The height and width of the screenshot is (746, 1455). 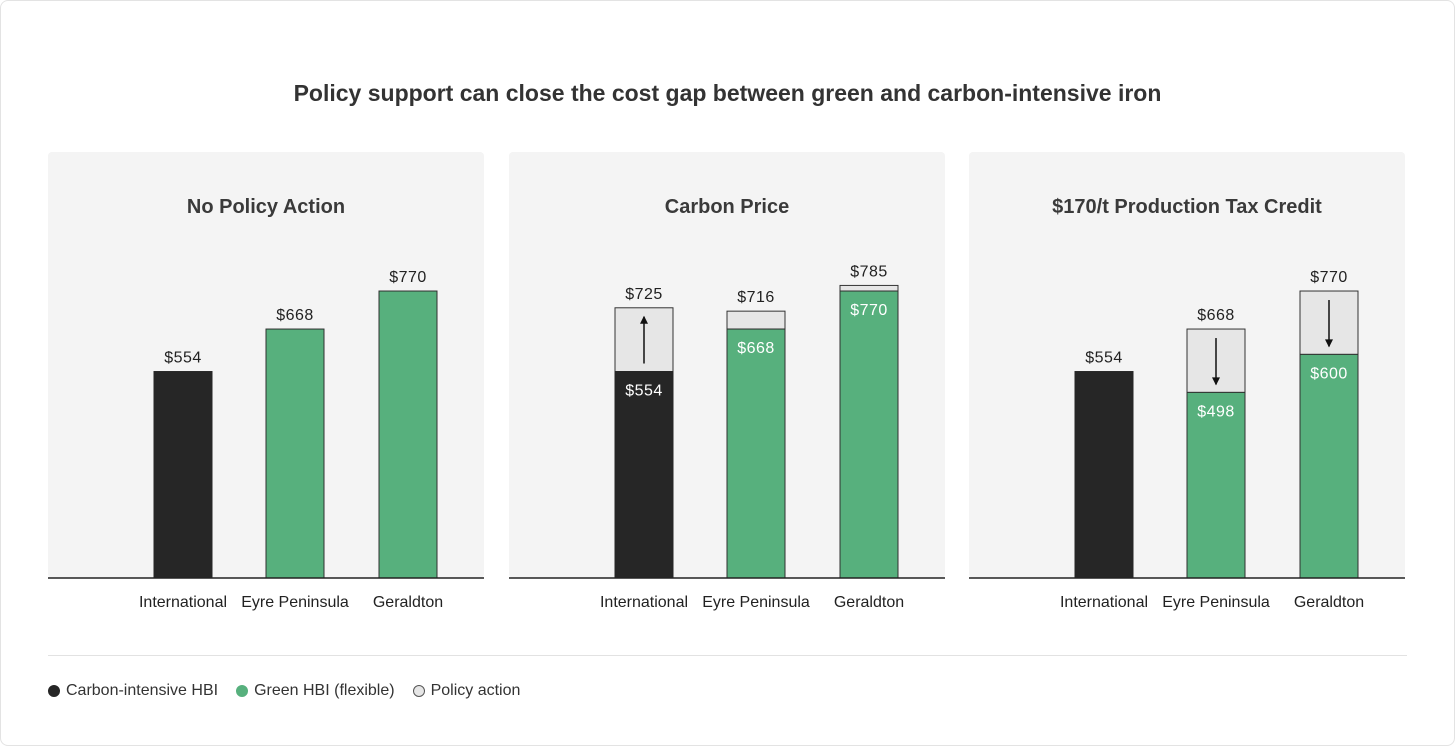 What do you see at coordinates (644, 391) in the screenshot?
I see `base-value-label: $554` at bounding box center [644, 391].